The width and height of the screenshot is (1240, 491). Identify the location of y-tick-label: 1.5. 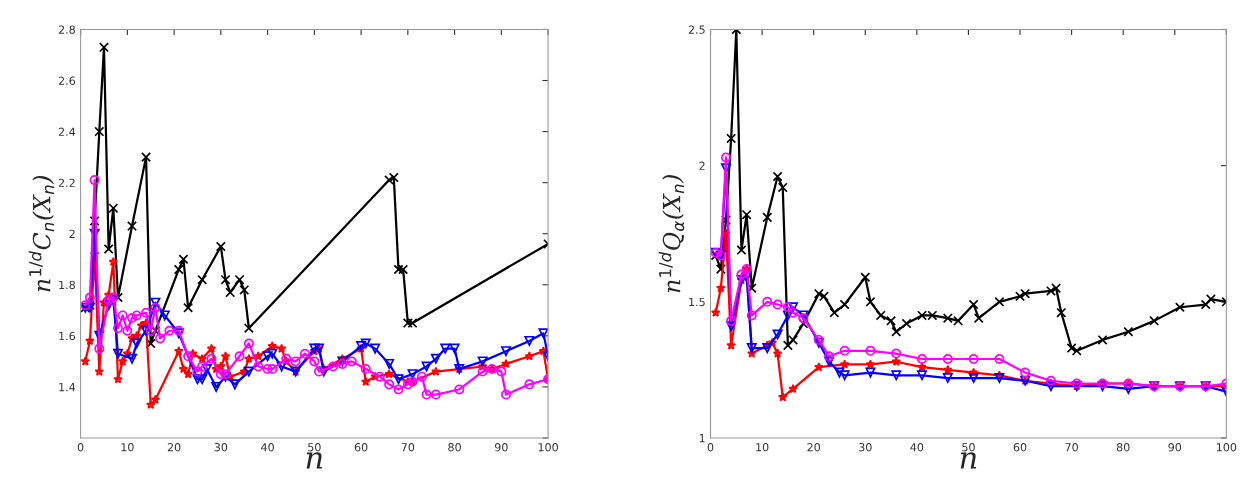
(697, 302).